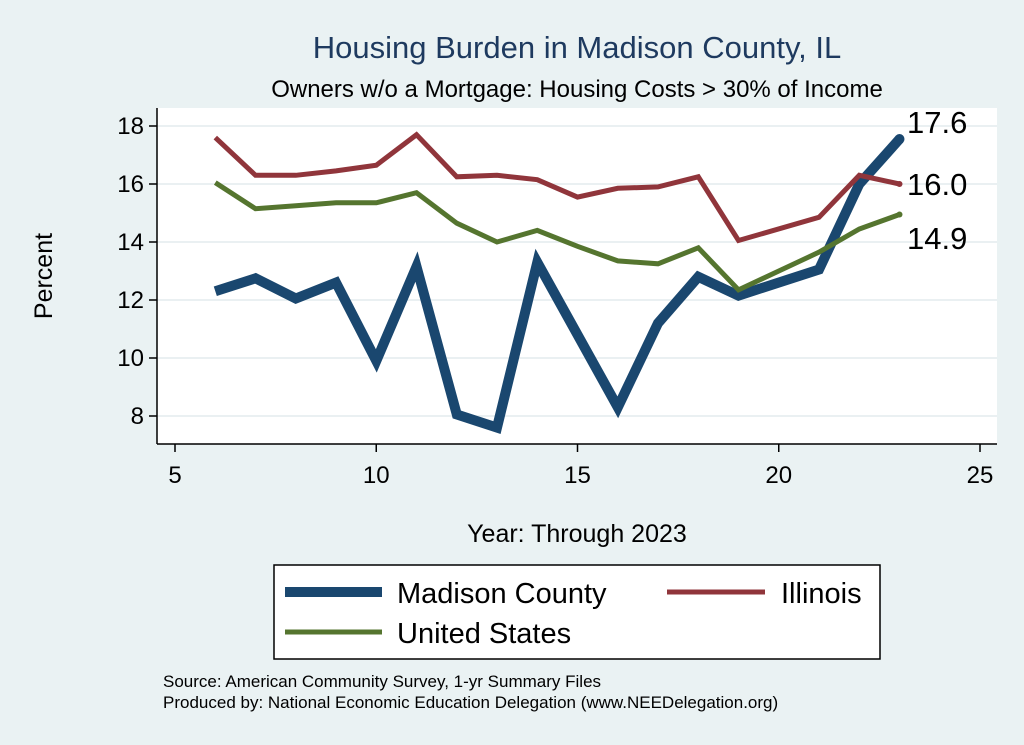  Describe the element at coordinates (980, 475) in the screenshot. I see `x-tick-label: 25` at that location.